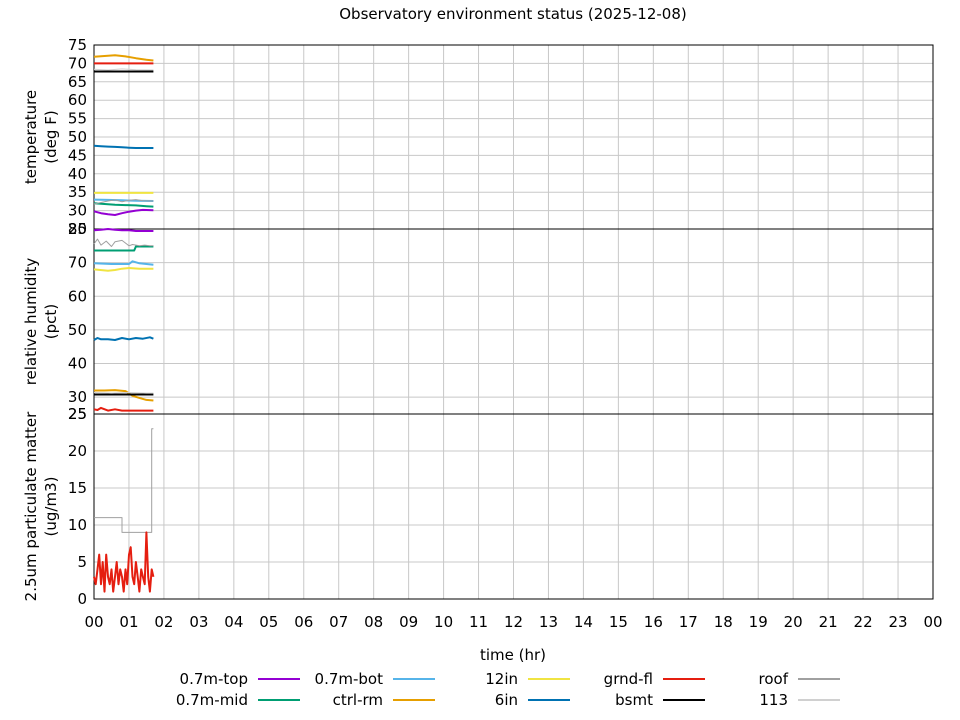  What do you see at coordinates (618, 622) in the screenshot?
I see `x-tick-label: 15` at bounding box center [618, 622].